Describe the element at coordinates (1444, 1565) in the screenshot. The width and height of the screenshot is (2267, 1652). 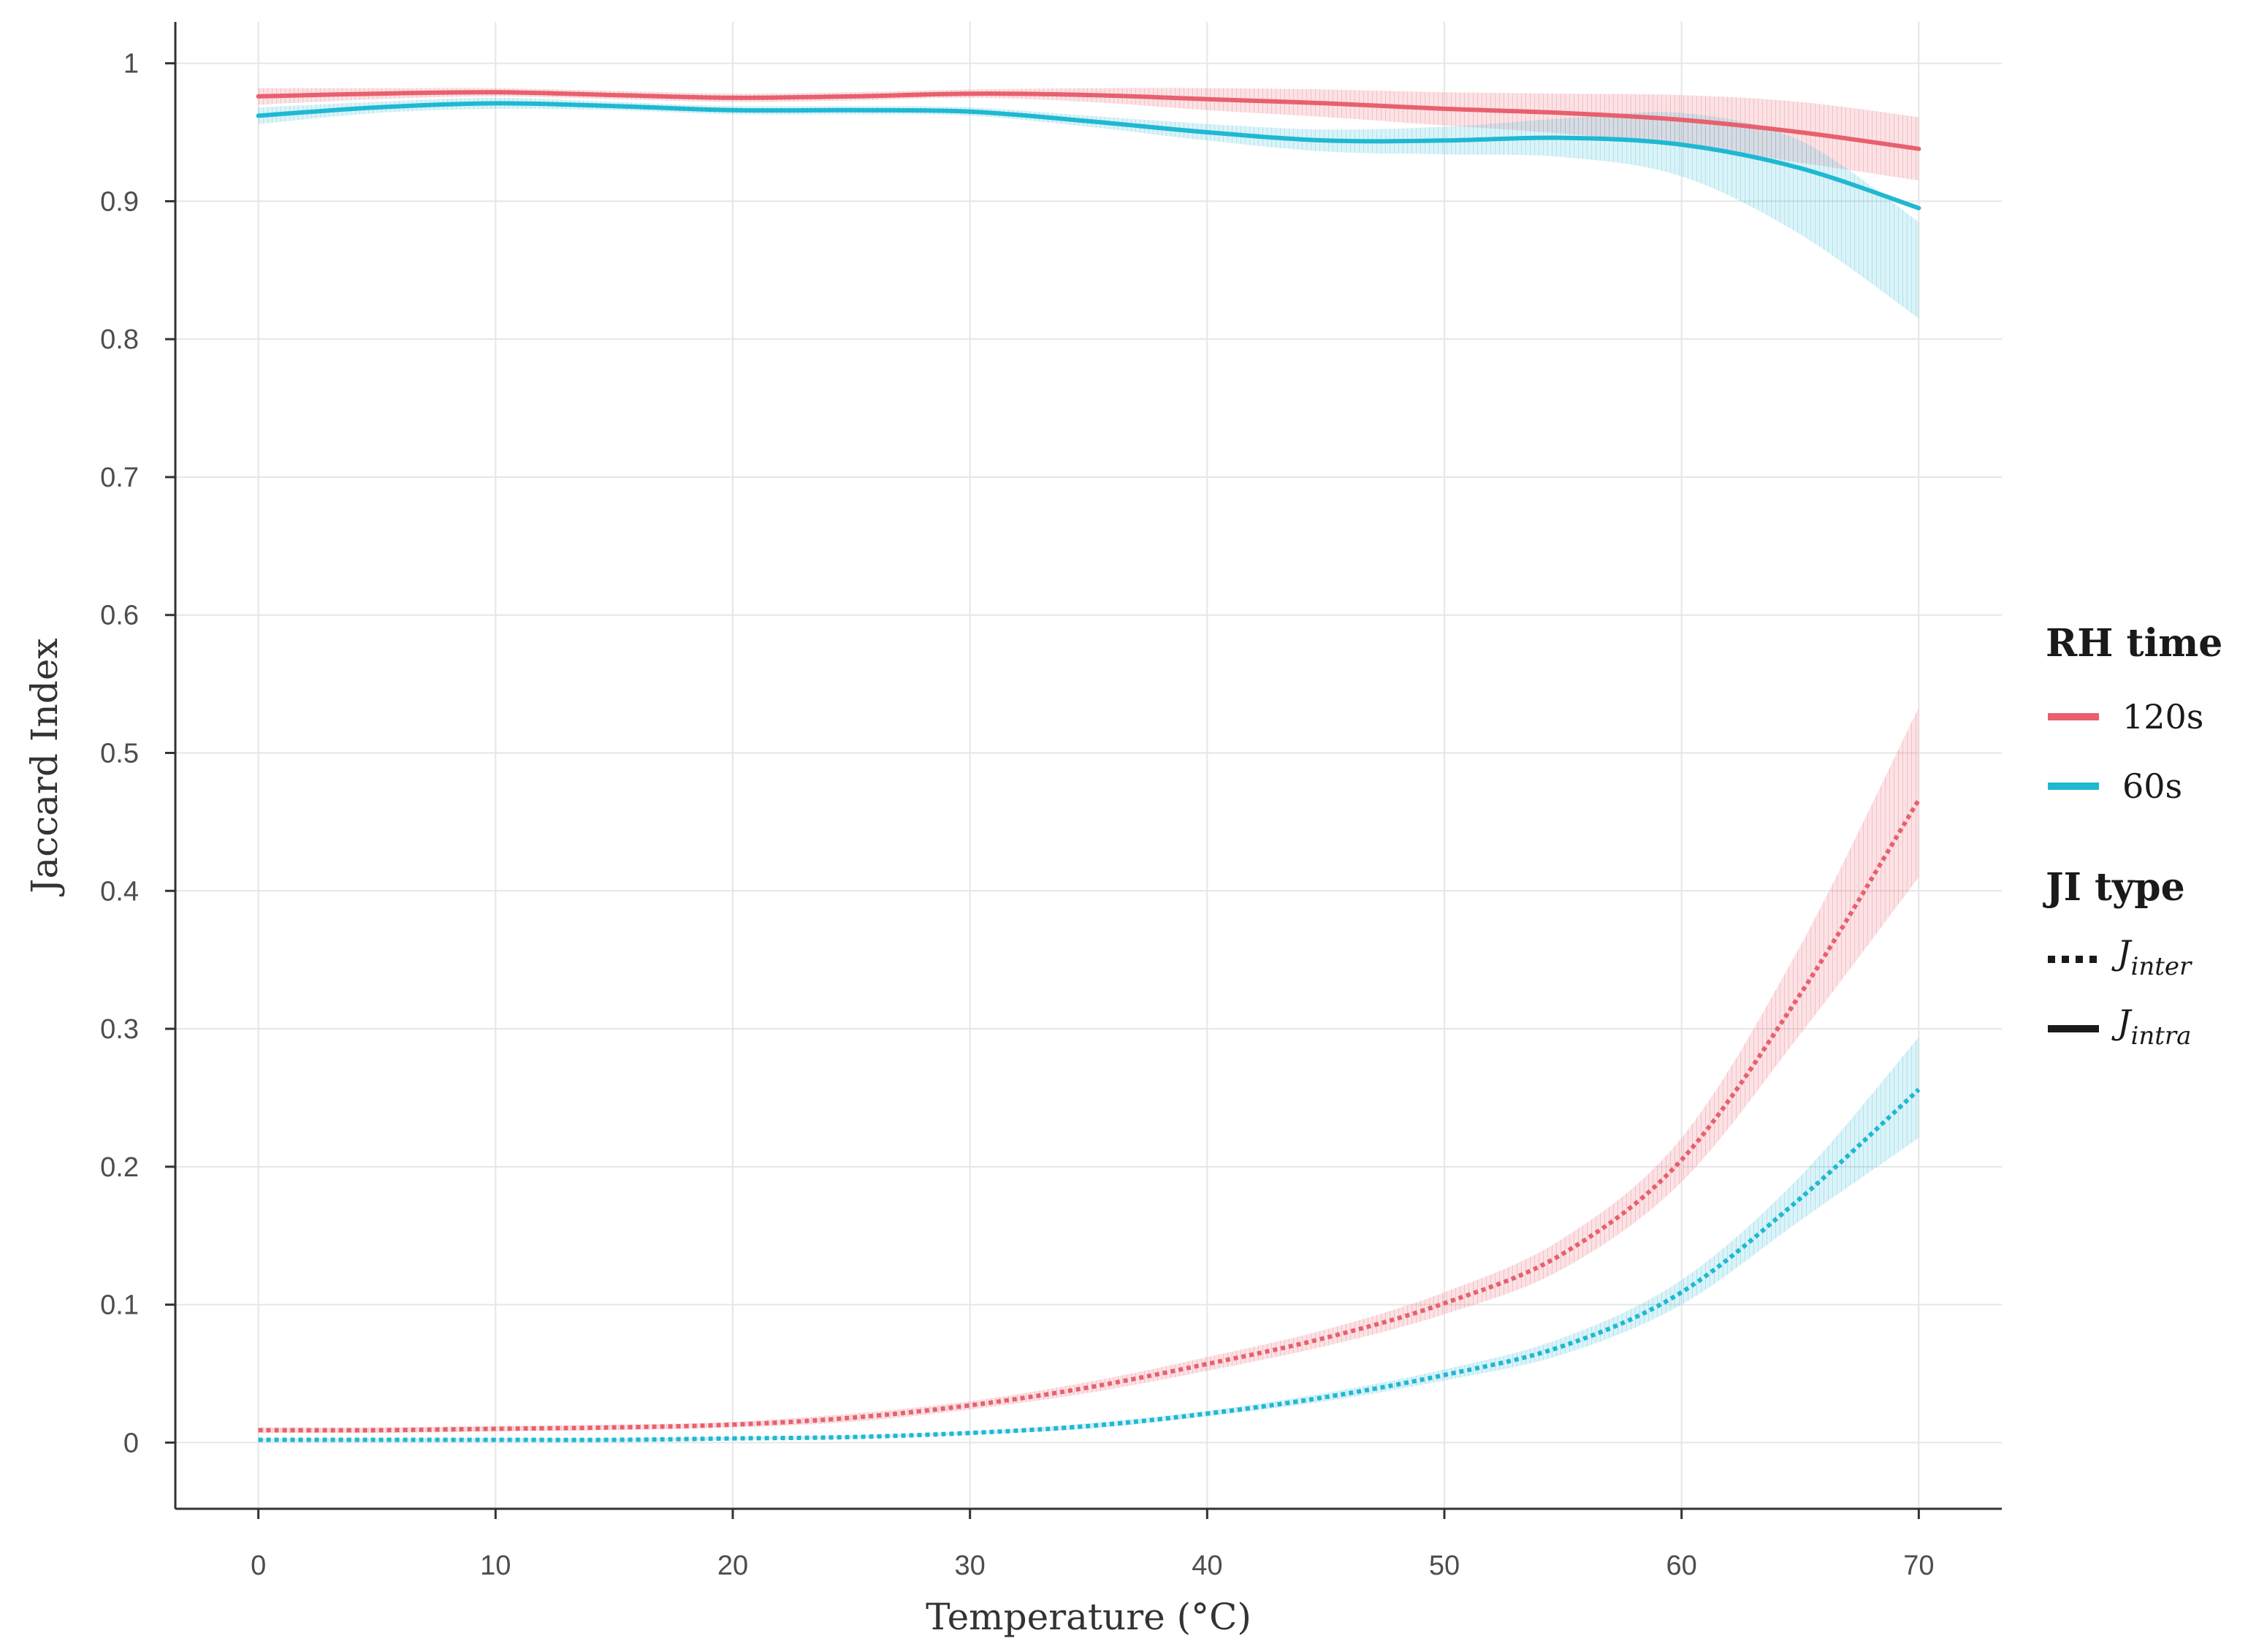
I see `x-tick-label-5: 50` at that location.